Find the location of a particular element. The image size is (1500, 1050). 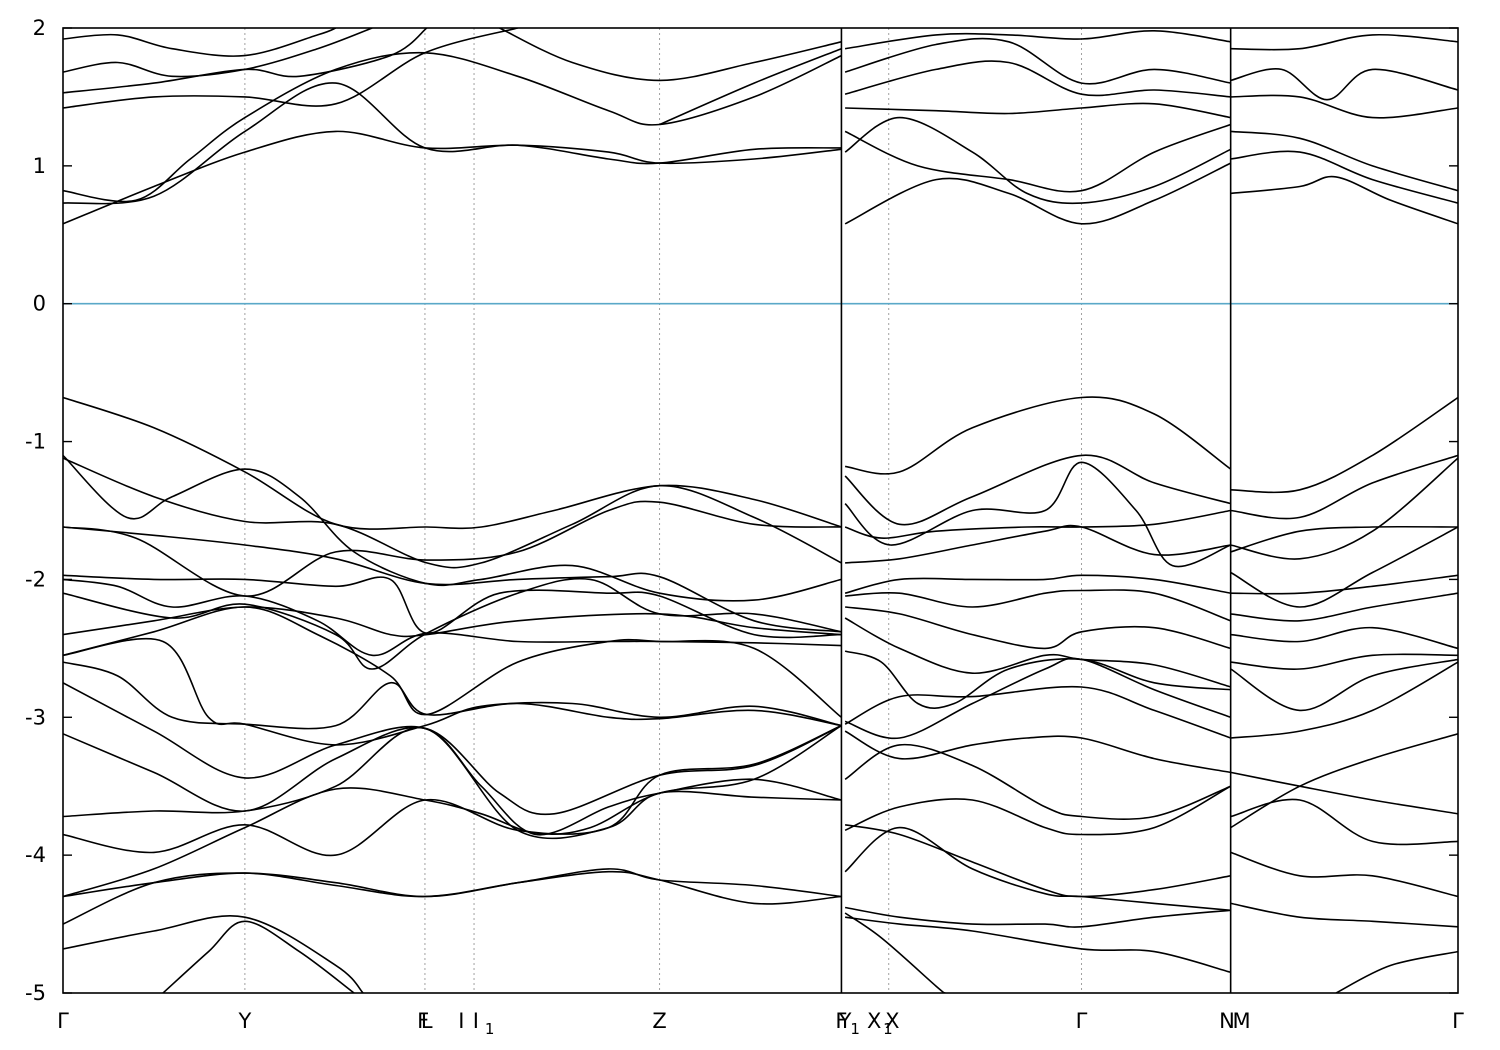

x-tick-label-6: Z is located at coordinates (659, 1021).